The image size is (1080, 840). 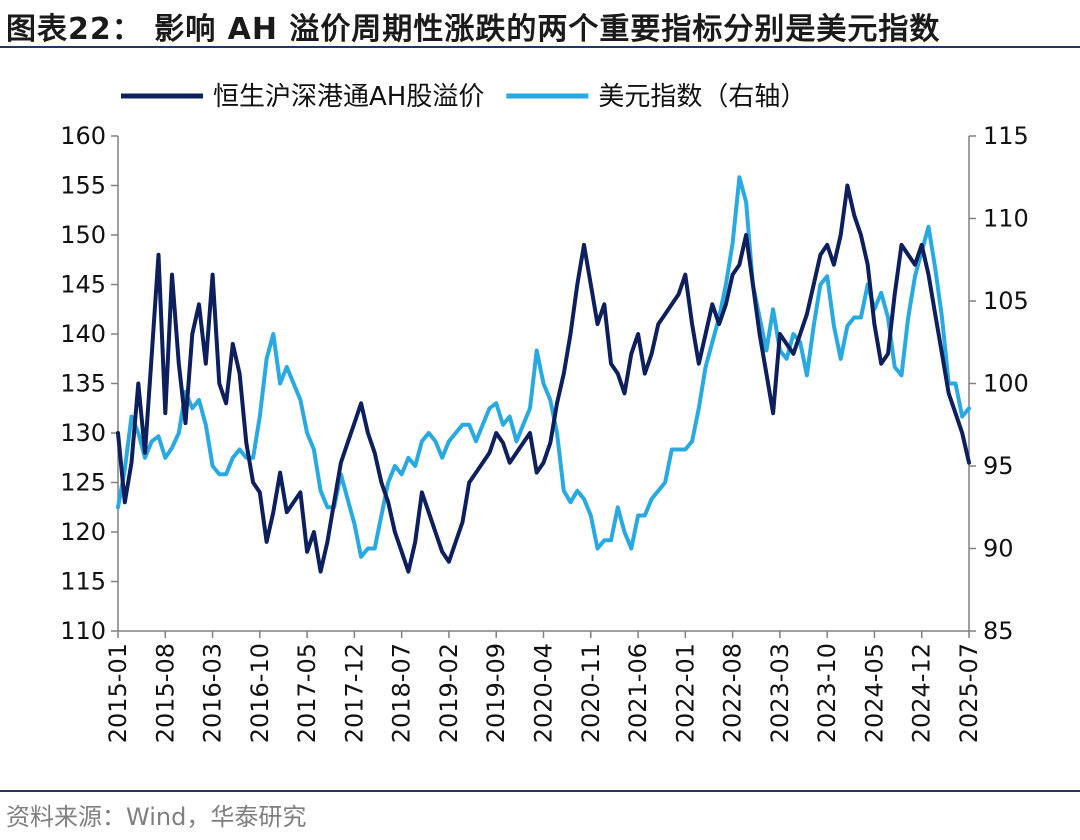 I want to click on title-bar: 图表22： 影响 AH 溢价周期性涨跌的两个重要指标分别是美元指数, so click(x=540, y=24).